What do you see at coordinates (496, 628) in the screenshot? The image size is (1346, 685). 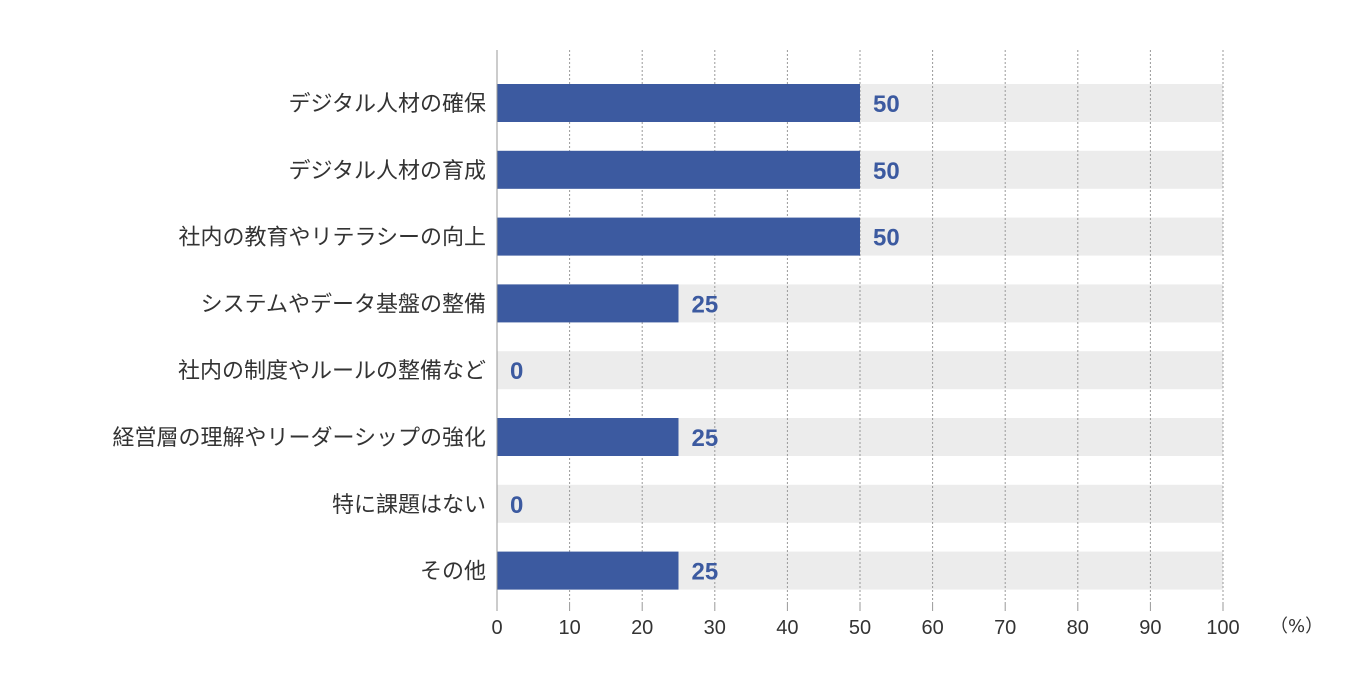 I see `x-tick-label: 0` at bounding box center [496, 628].